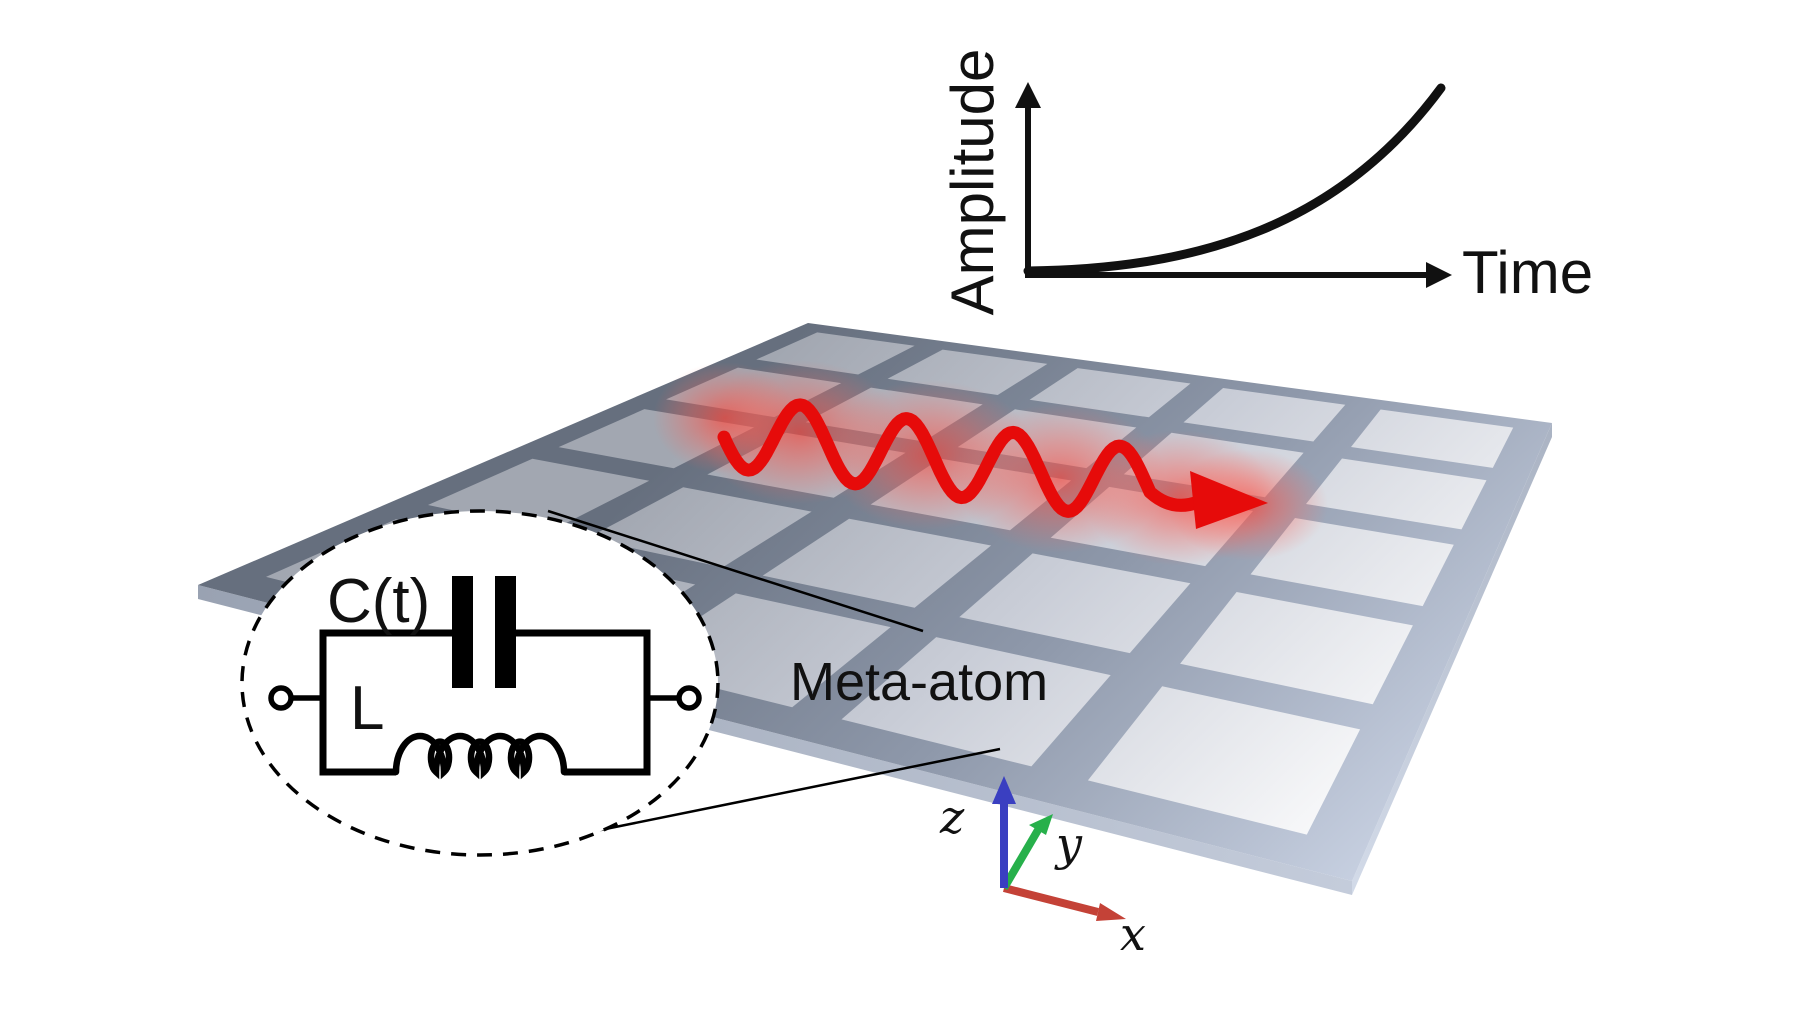 The width and height of the screenshot is (1798, 1033). I want to click on inductor-coil, so click(480, 756).